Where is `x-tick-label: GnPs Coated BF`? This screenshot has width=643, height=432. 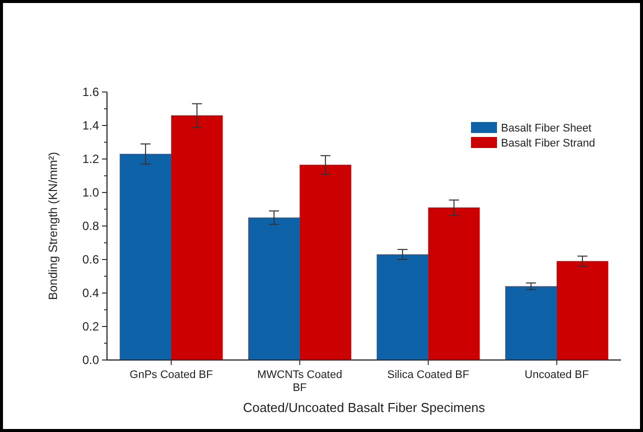
x-tick-label: GnPs Coated BF is located at coordinates (172, 375).